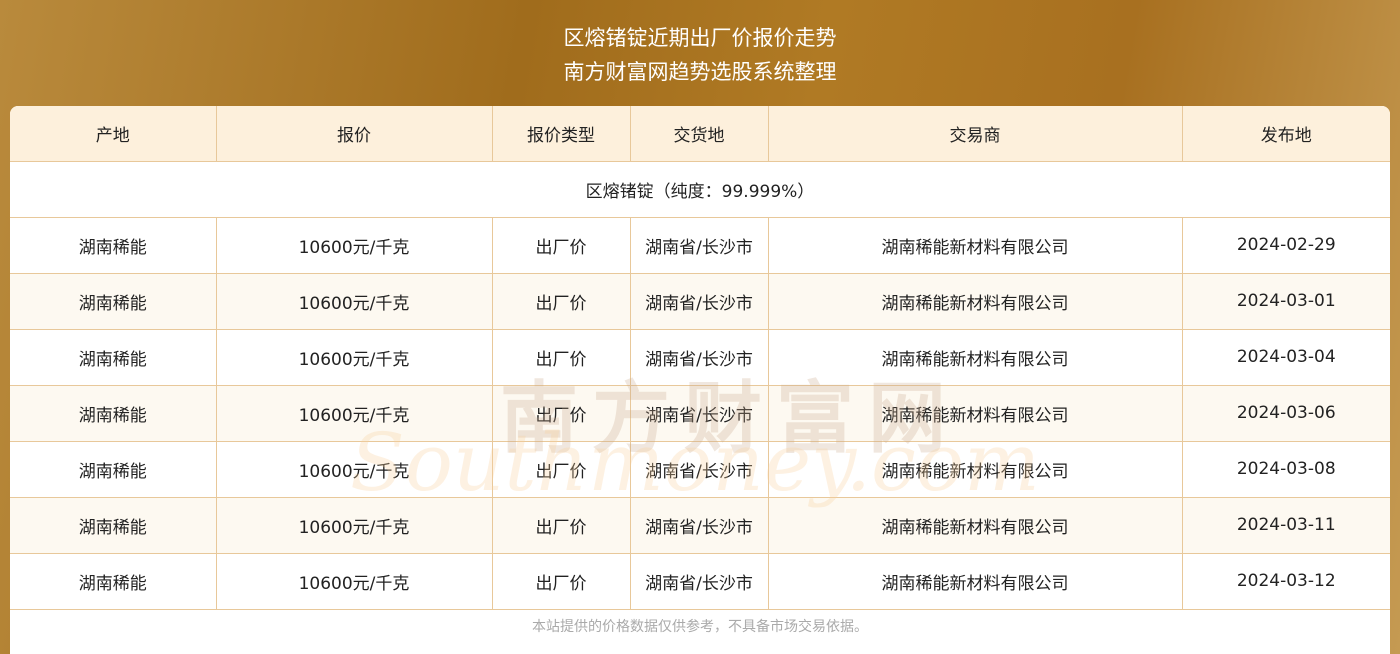 The image size is (1400, 654). What do you see at coordinates (700, 72) in the screenshot?
I see `page-subtitle: 南方财富网趋势选股系统整理` at bounding box center [700, 72].